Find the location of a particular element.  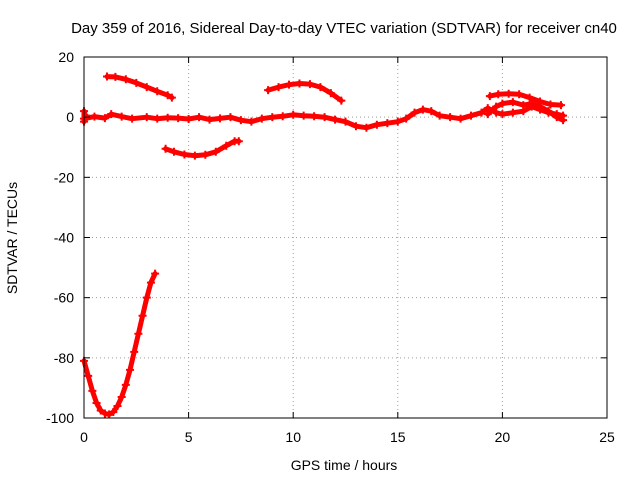

x-axis-label: GPS time / hours is located at coordinates (344, 465).